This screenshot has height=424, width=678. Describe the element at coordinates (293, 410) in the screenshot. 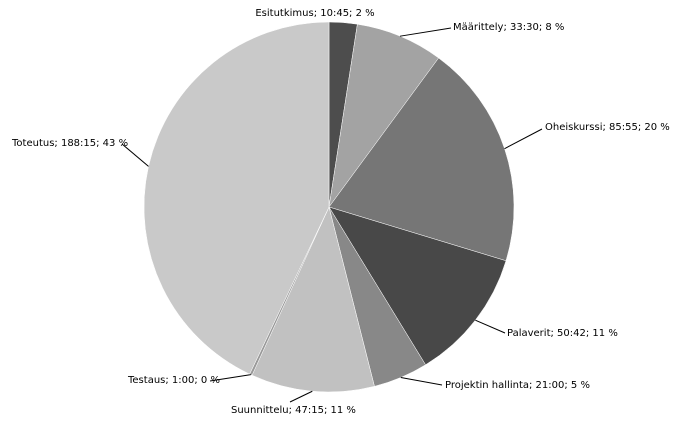

I see `data-label: Suunnittelu; 47:15; 11 %` at that location.